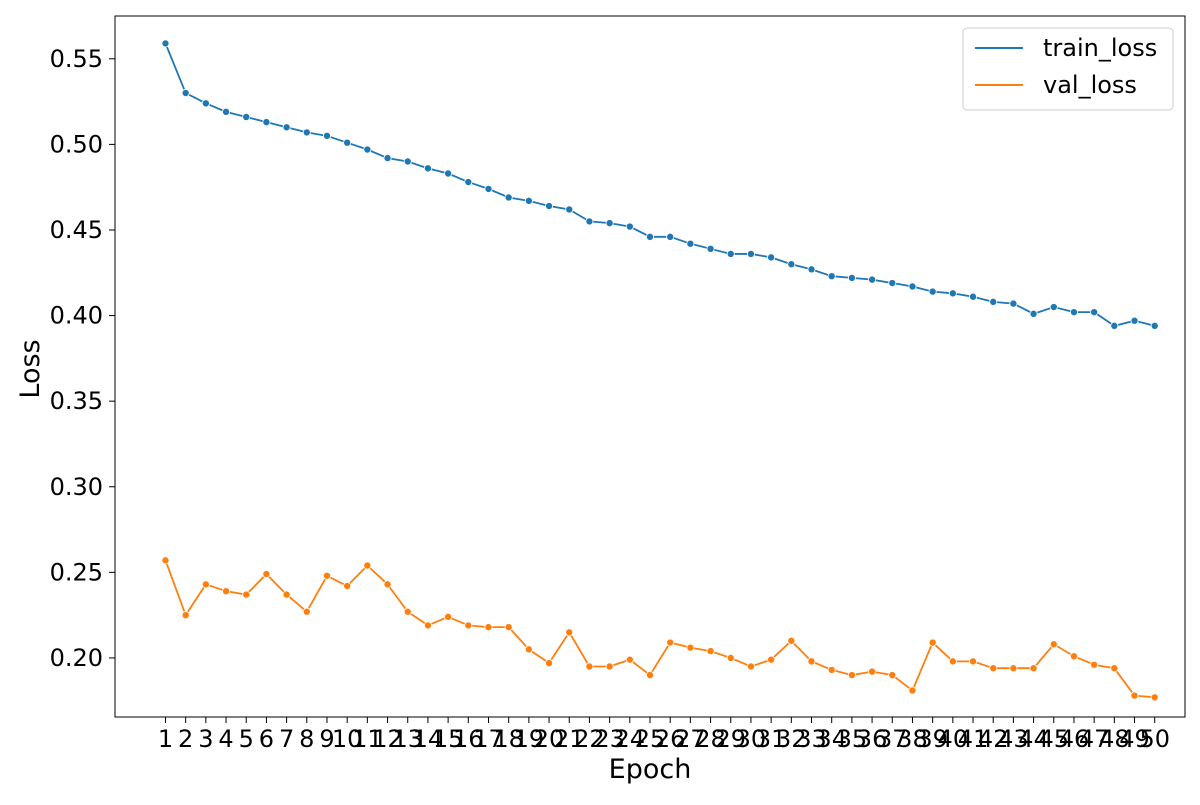 This screenshot has height=805, width=1200. What do you see at coordinates (82, 358) in the screenshot?
I see `y-axis-ticks: 0.20 0.25 0.30 0.35 0.40 0.45 0.50 0.55` at bounding box center [82, 358].